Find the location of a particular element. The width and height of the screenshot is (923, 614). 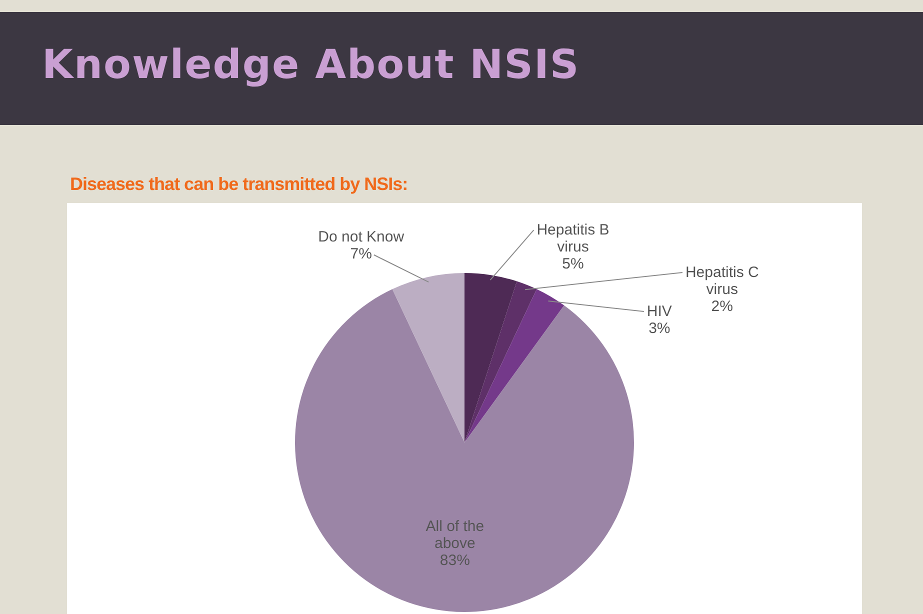

data-label: 2% is located at coordinates (722, 307).